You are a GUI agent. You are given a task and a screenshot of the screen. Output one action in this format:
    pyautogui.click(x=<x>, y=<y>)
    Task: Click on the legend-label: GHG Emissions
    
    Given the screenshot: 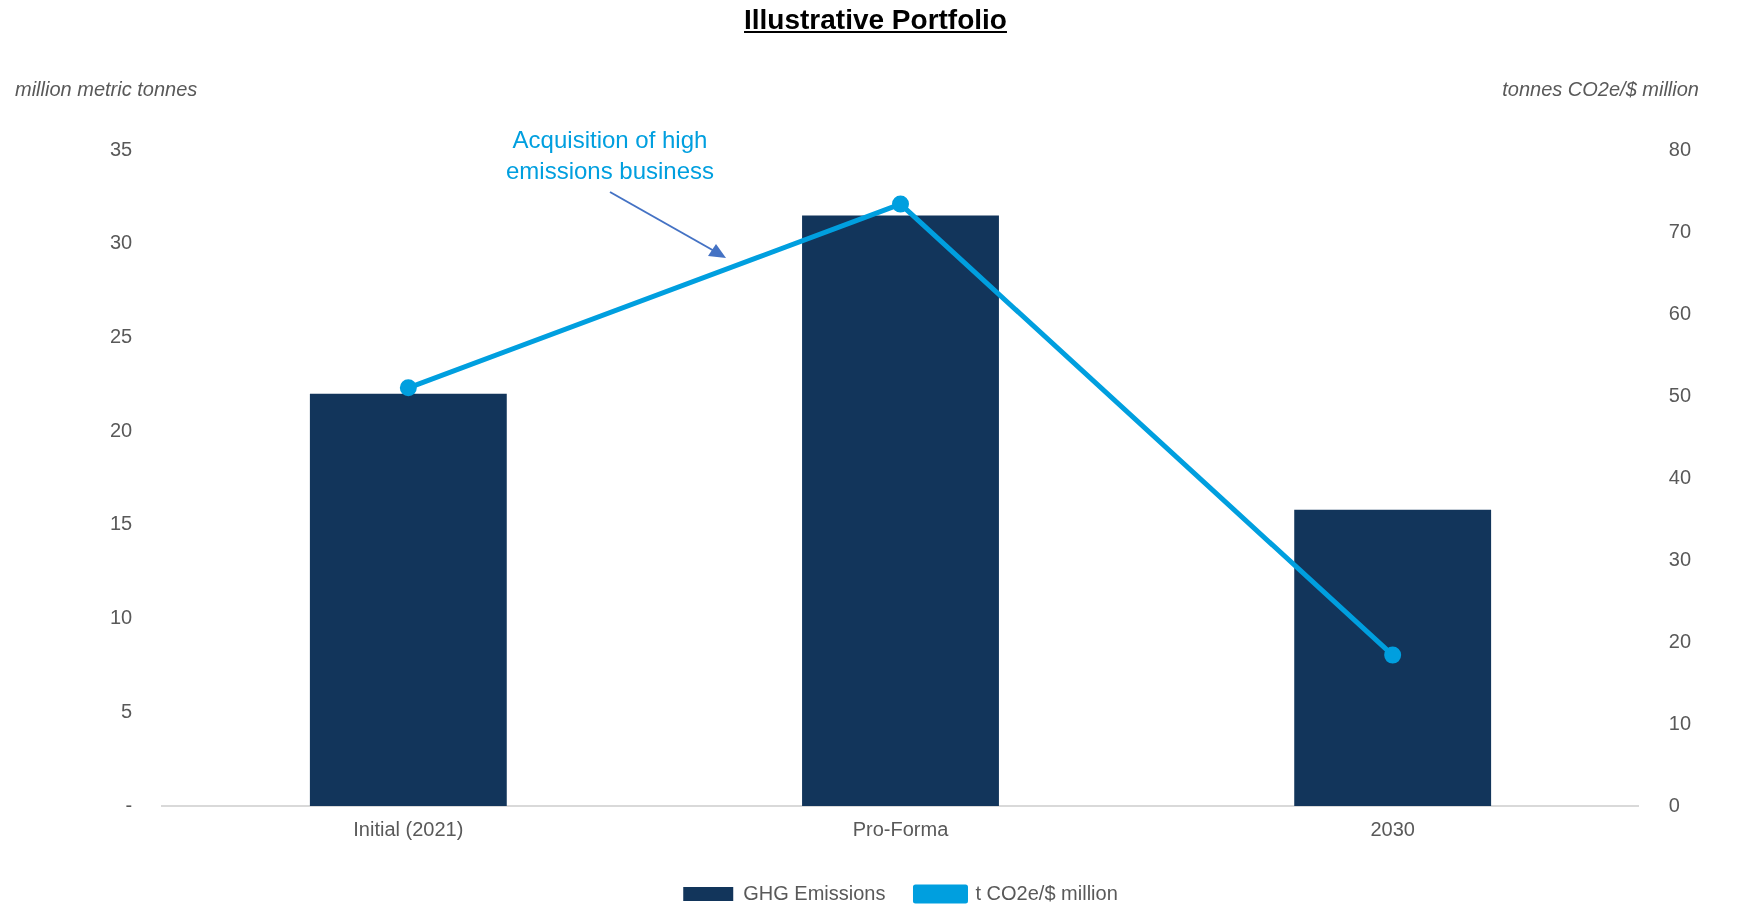 What is the action you would take?
    pyautogui.click(x=814, y=892)
    